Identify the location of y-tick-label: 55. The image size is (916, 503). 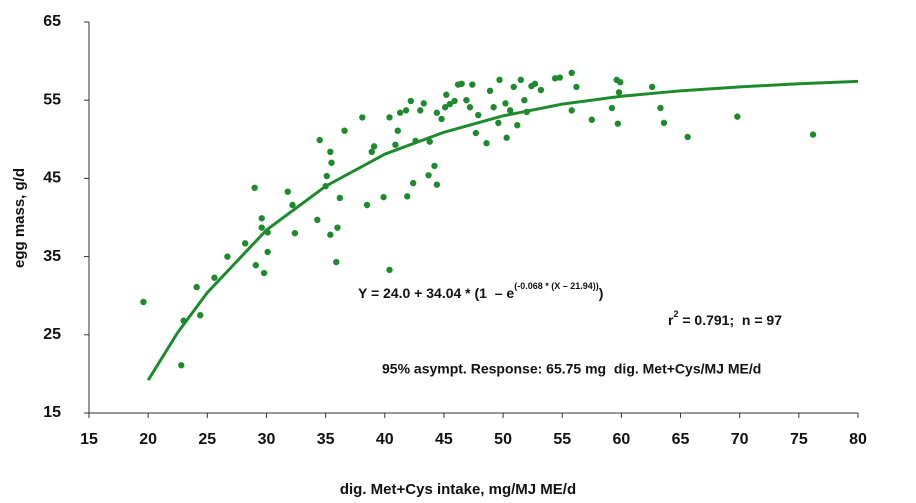
(52, 99).